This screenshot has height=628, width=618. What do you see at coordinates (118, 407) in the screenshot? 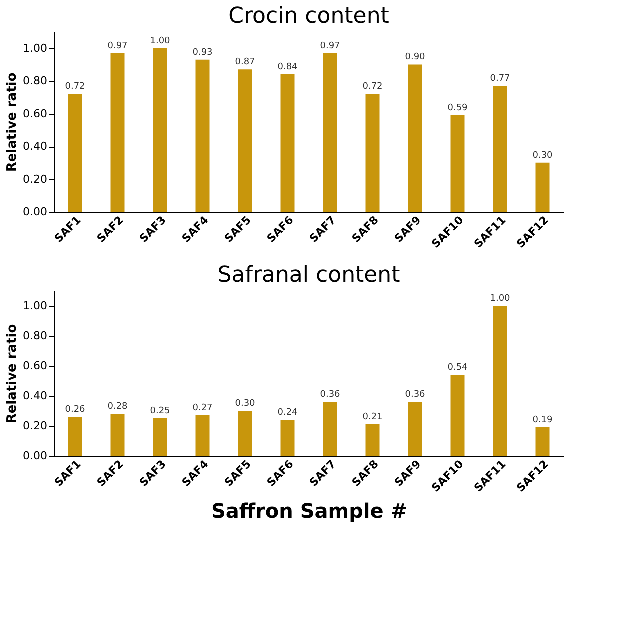
I see `data-label: 0.28` at bounding box center [118, 407].